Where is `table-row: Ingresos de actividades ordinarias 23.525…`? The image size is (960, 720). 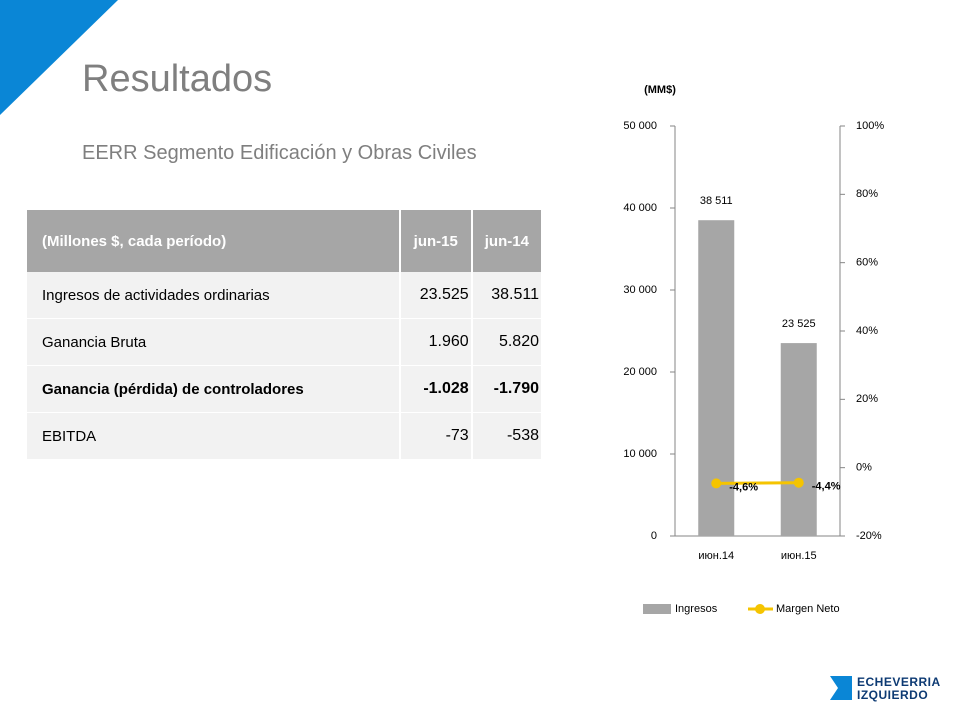 table-row: Ingresos de actividades ordinarias 23.525… is located at coordinates (285, 295).